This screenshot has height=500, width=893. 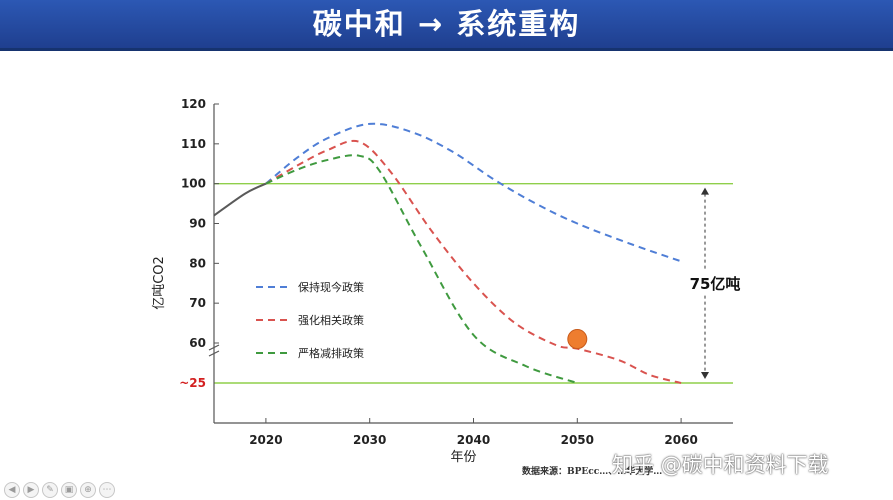 What do you see at coordinates (680, 440) in the screenshot?
I see `x-tick-label: 2060` at bounding box center [680, 440].